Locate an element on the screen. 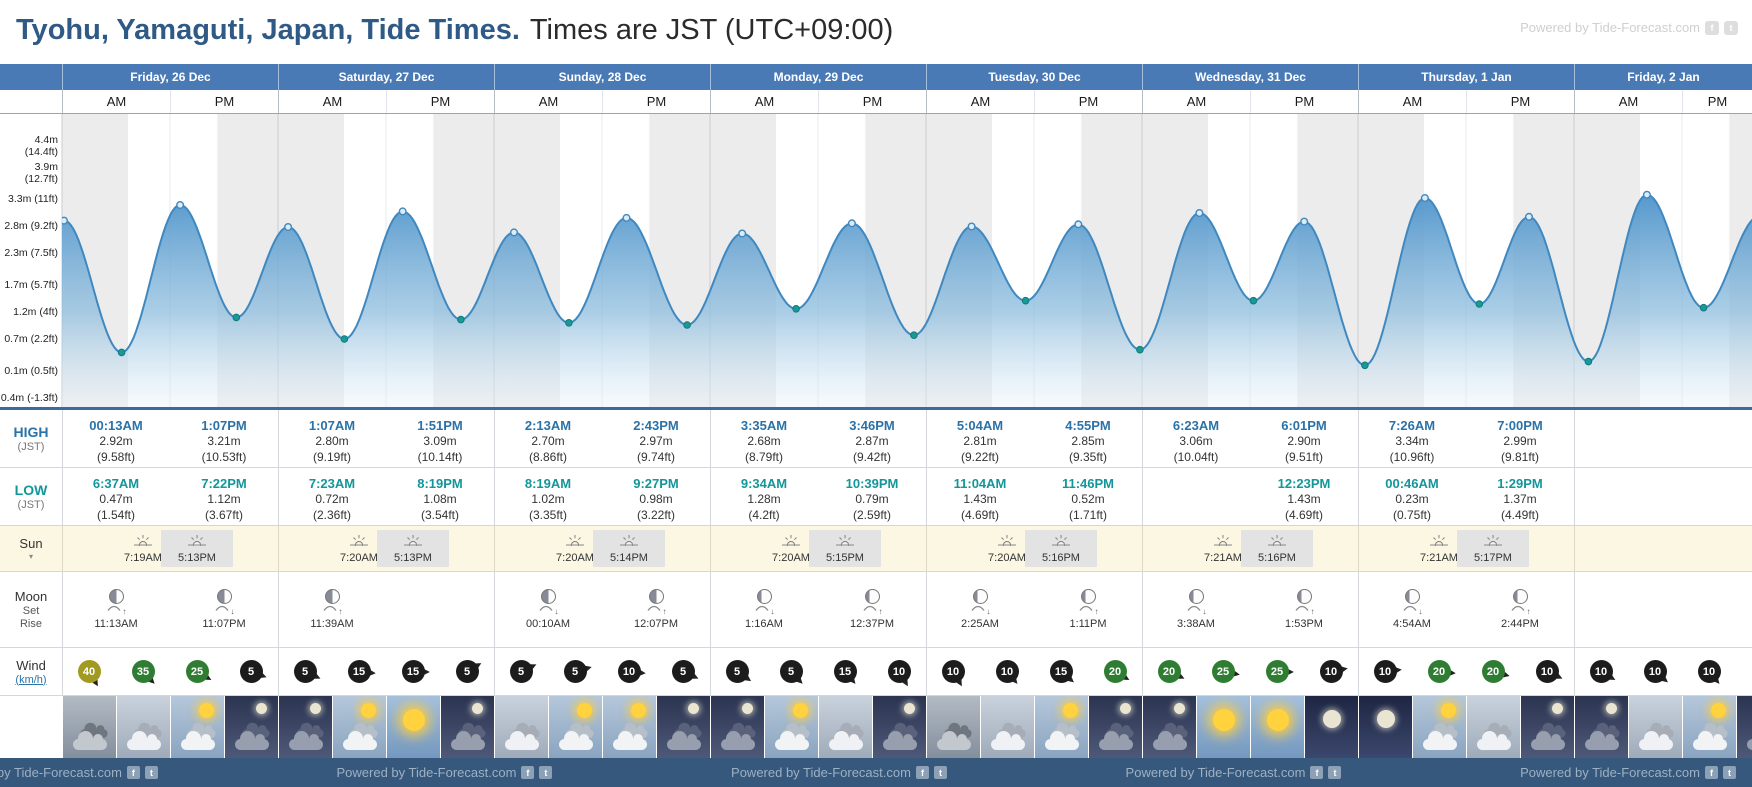 The image size is (1752, 787). tide-height-ft: (3.35ft) is located at coordinates (547, 514).